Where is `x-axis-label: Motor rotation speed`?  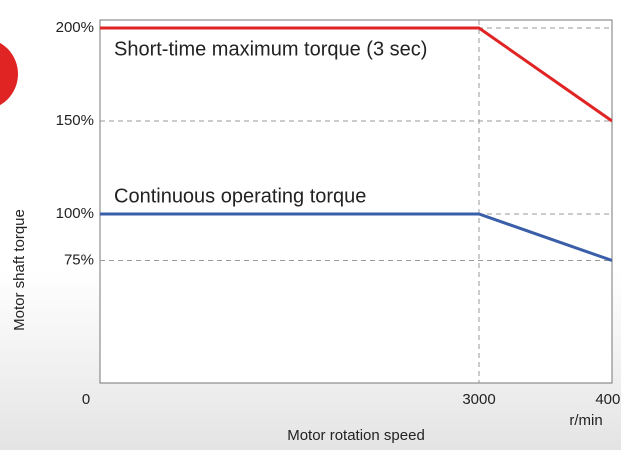 x-axis-label: Motor rotation speed is located at coordinates (356, 435).